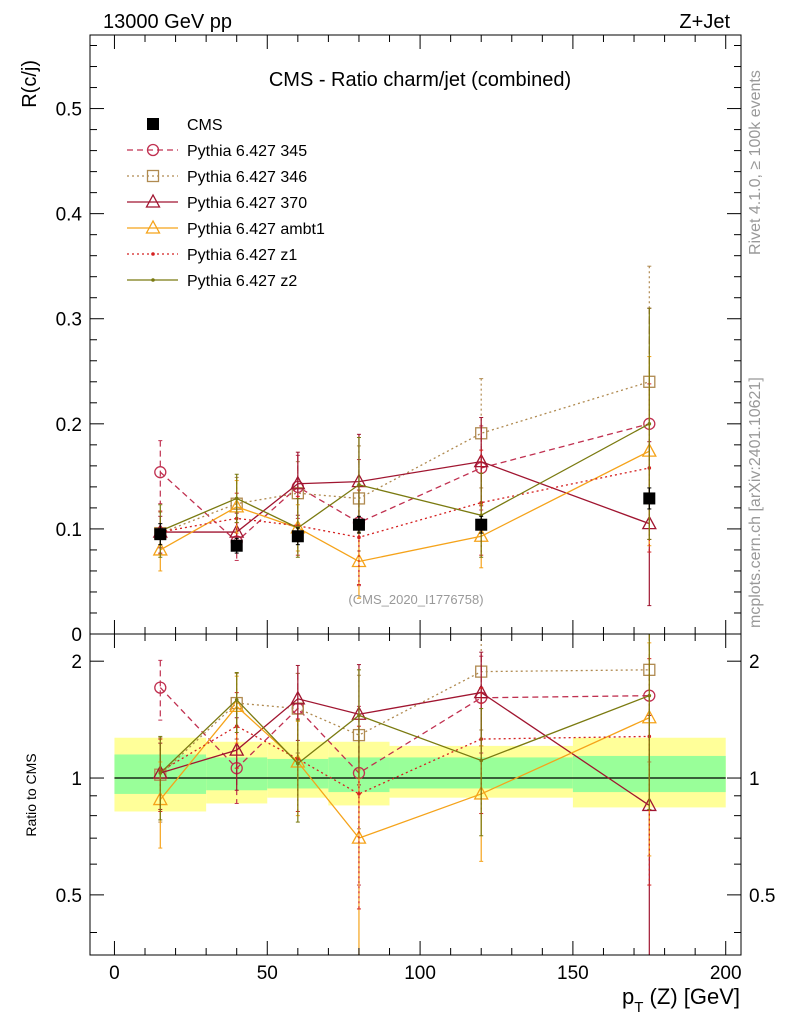 This screenshot has width=786, height=1024. I want to click on main-y-tick-label: 0.4, so click(69, 215).